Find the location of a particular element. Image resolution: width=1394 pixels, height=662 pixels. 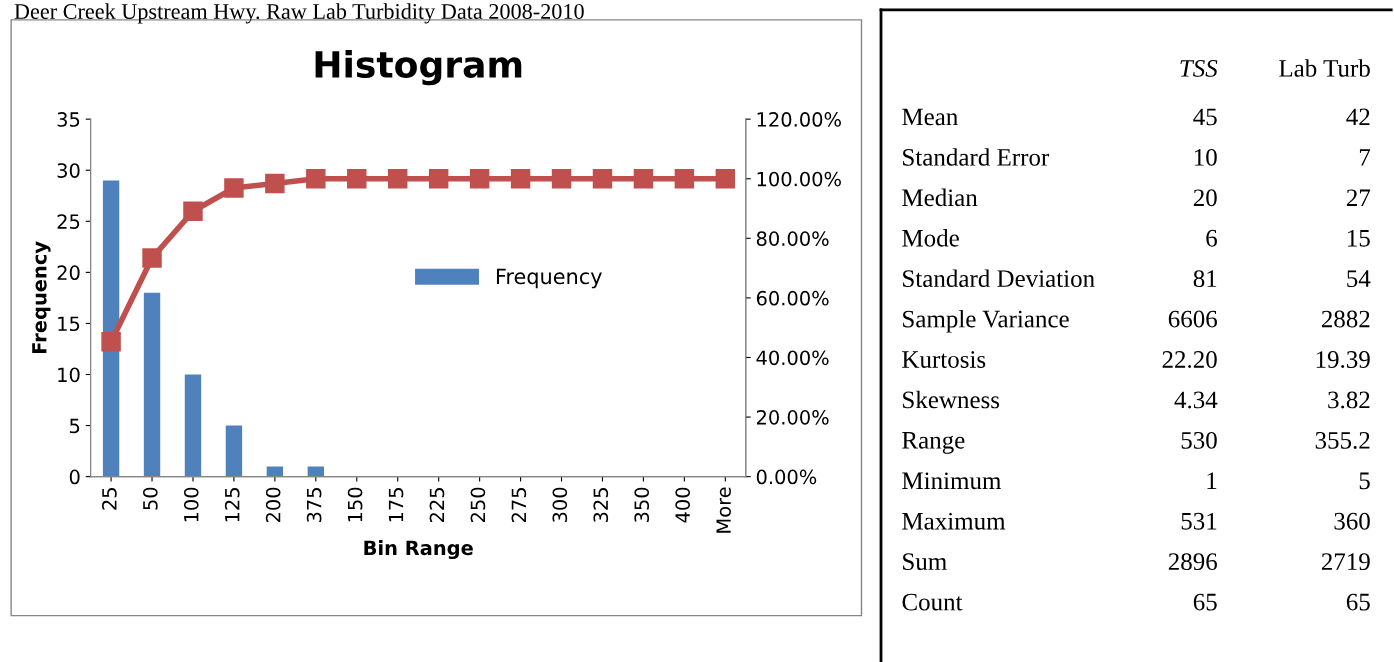

text: 45 is located at coordinates (1205, 117).